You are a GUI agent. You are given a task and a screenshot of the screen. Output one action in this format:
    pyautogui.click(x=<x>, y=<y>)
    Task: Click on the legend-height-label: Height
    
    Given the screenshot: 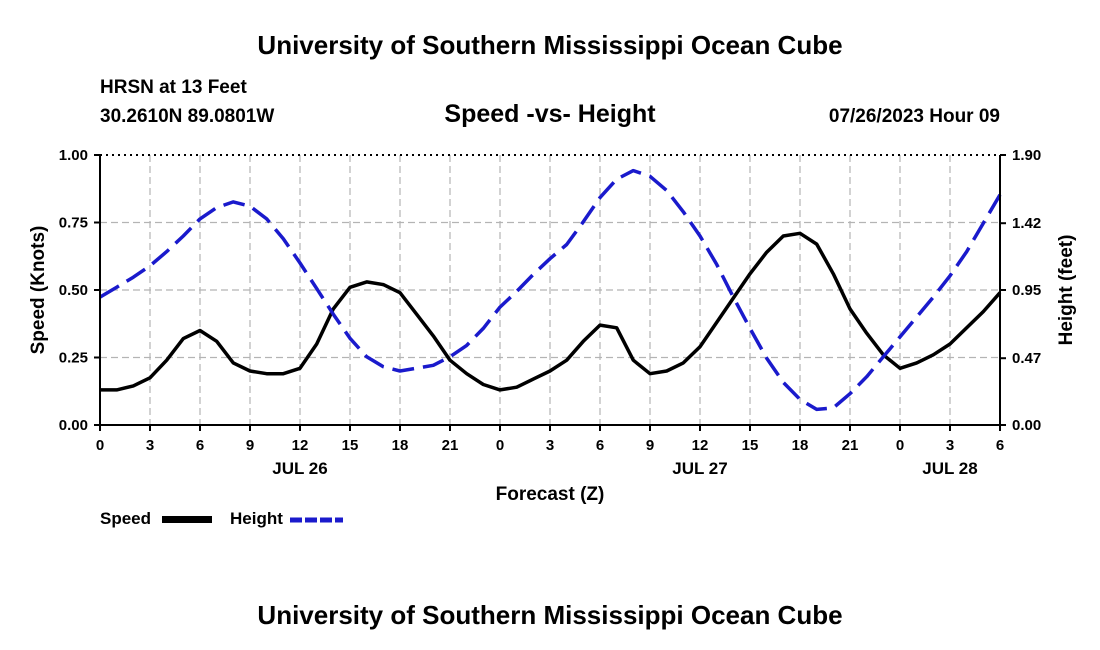 What is the action you would take?
    pyautogui.click(x=256, y=518)
    